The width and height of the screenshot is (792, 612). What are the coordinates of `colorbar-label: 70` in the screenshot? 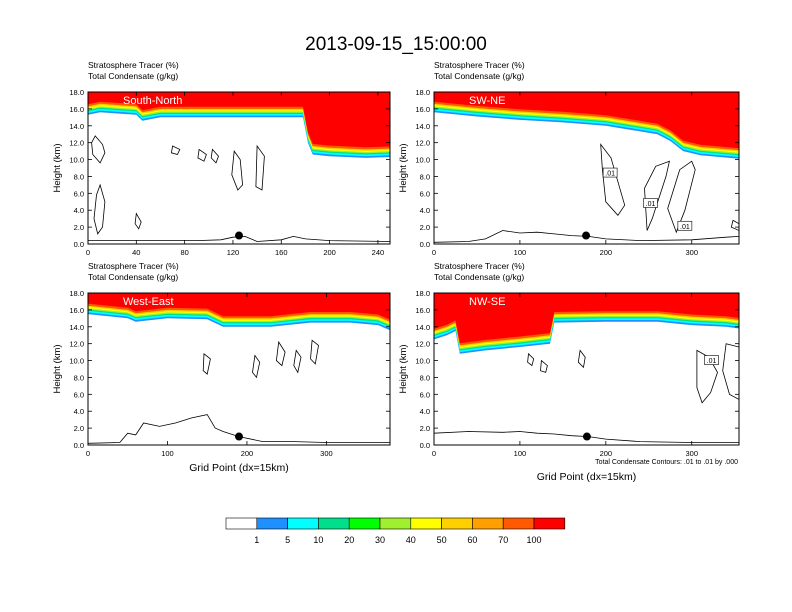 It's located at (503, 540).